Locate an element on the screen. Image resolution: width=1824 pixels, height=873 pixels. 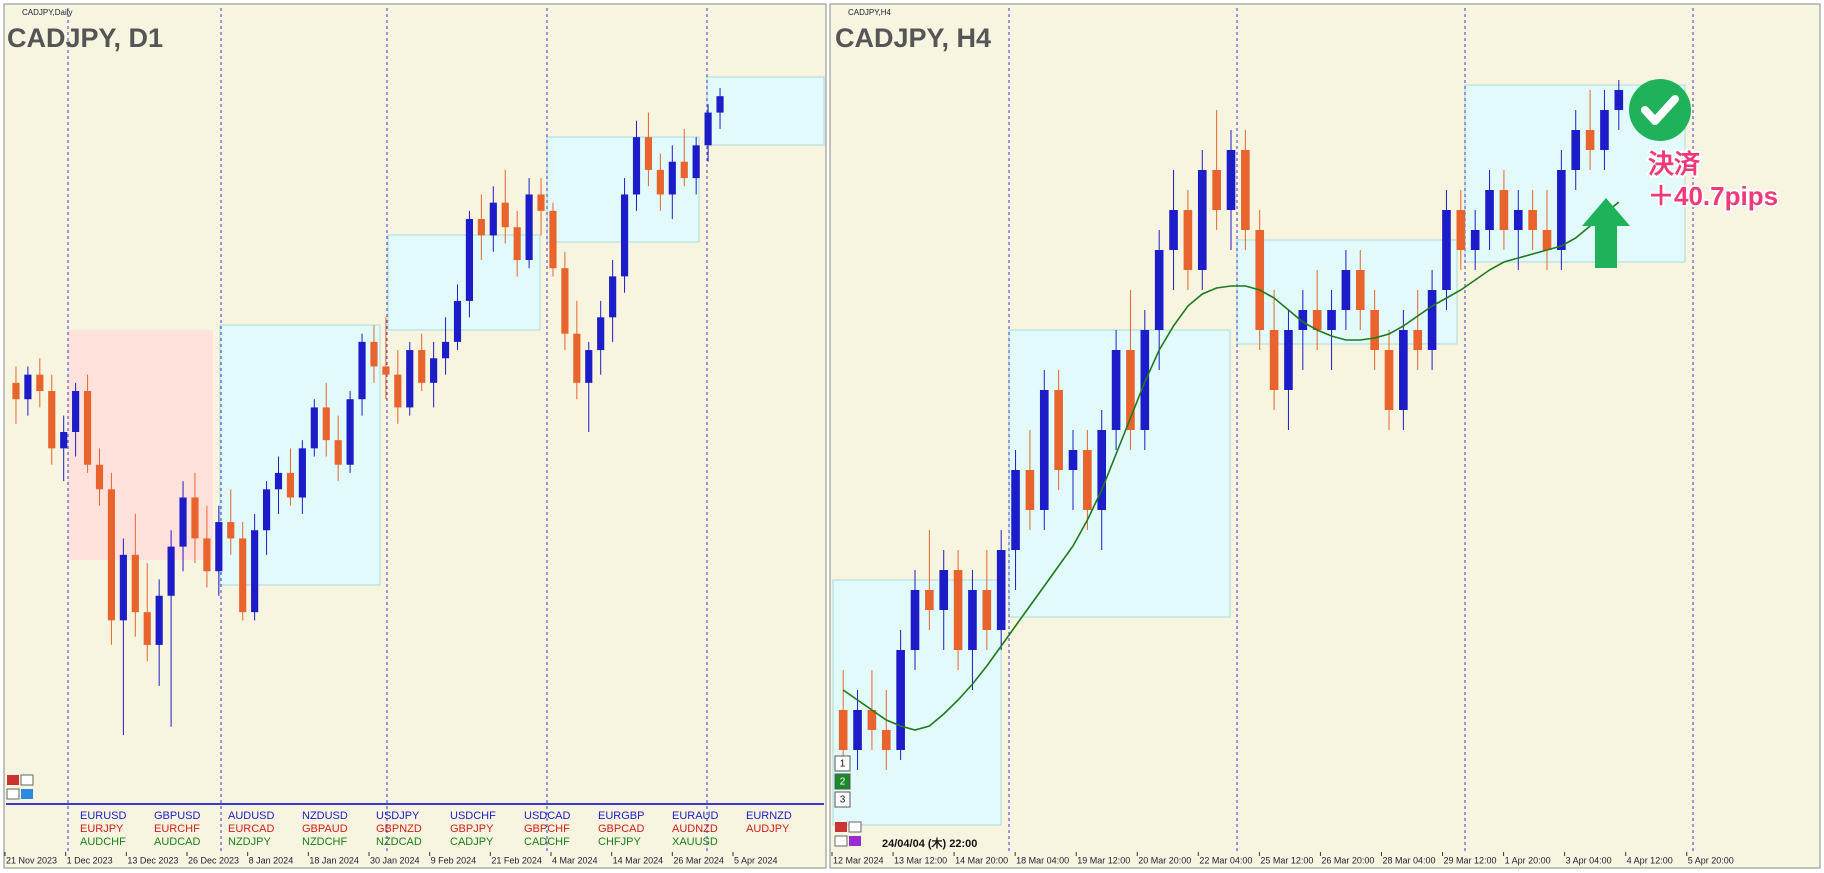
symbol-link: NZDCHF is located at coordinates (324, 842).